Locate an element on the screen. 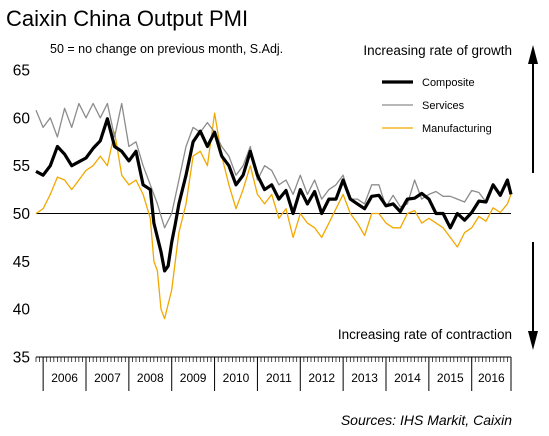 The height and width of the screenshot is (436, 549). growth-arrow is located at coordinates (533, 109).